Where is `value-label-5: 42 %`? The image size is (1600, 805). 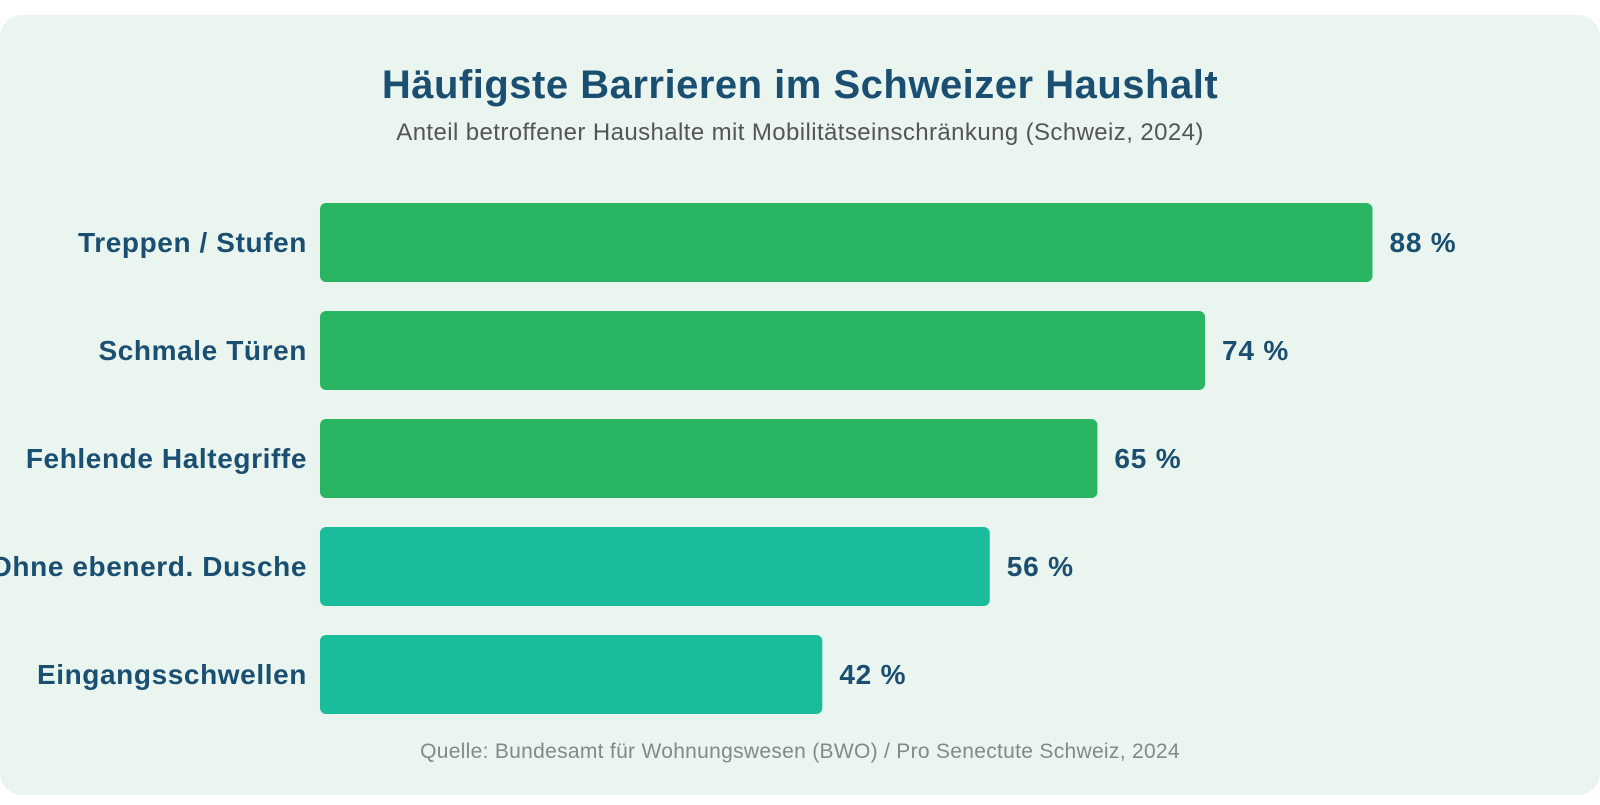
value-label-5: 42 % is located at coordinates (872, 674).